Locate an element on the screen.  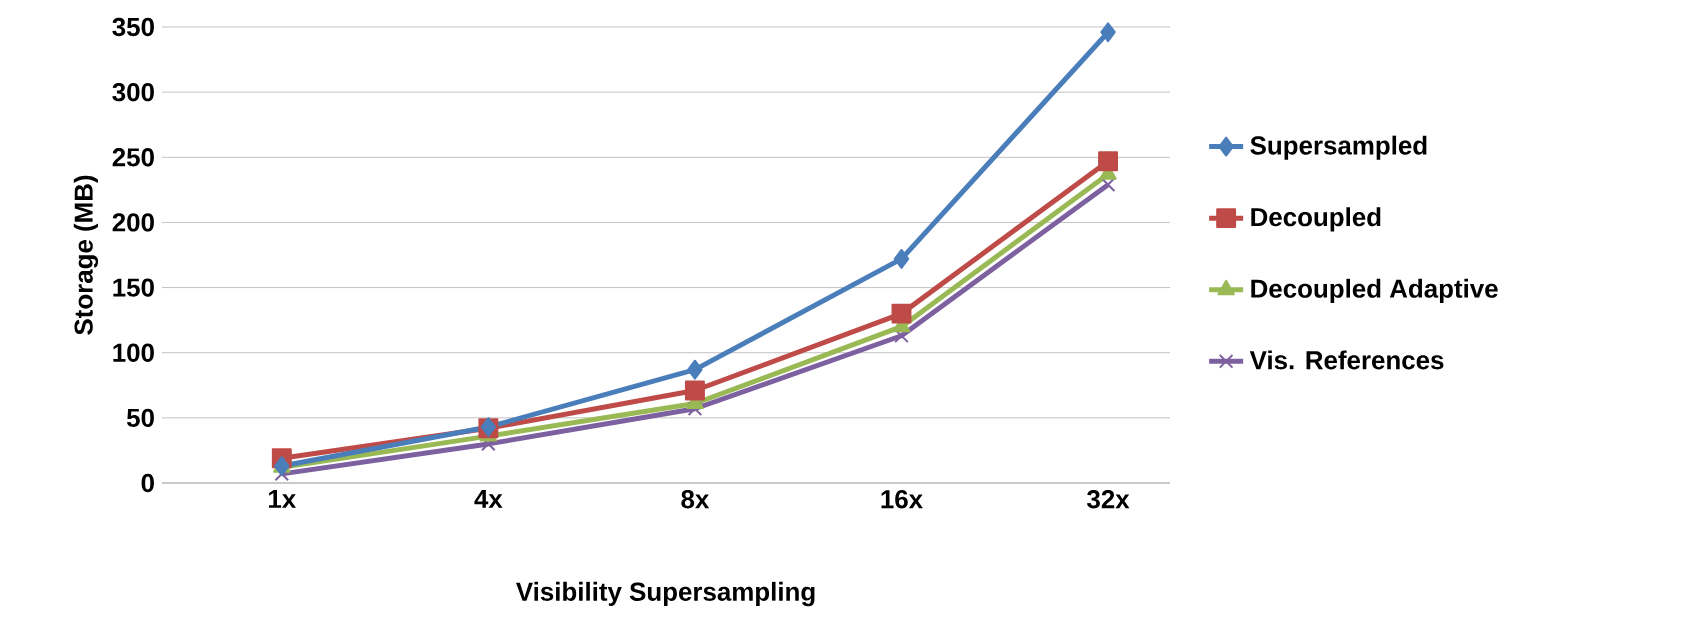
legend-label: Decoupled is located at coordinates (1316, 219).